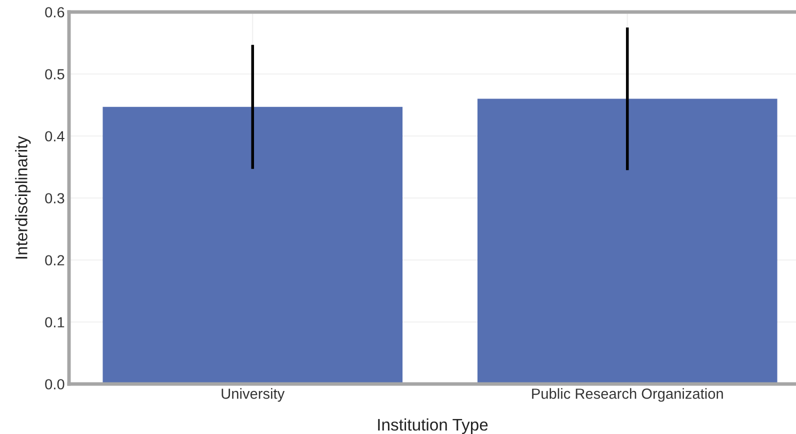  I want to click on y-tick-label: 0.6, so click(54, 12).